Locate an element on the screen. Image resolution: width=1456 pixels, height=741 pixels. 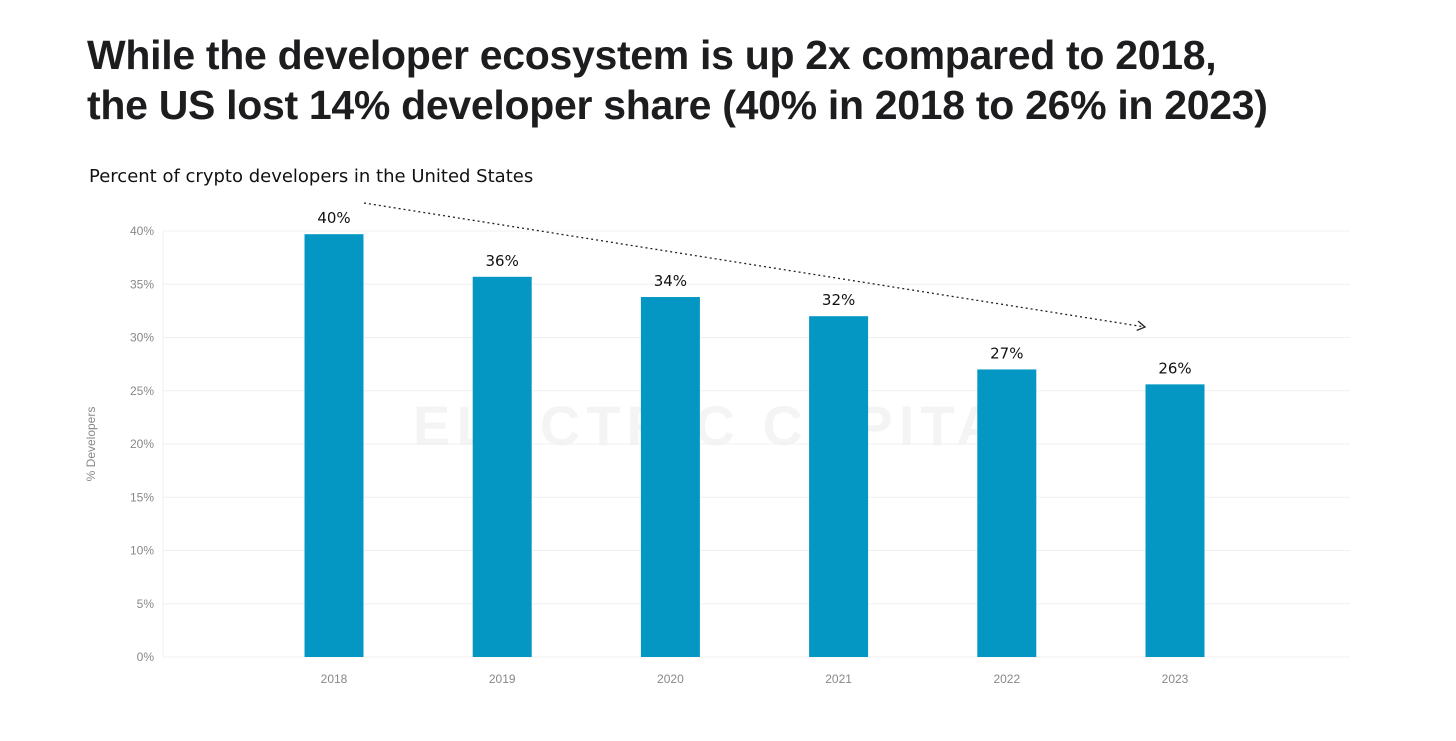
x-tick-label-2020: 2020 is located at coordinates (670, 679).